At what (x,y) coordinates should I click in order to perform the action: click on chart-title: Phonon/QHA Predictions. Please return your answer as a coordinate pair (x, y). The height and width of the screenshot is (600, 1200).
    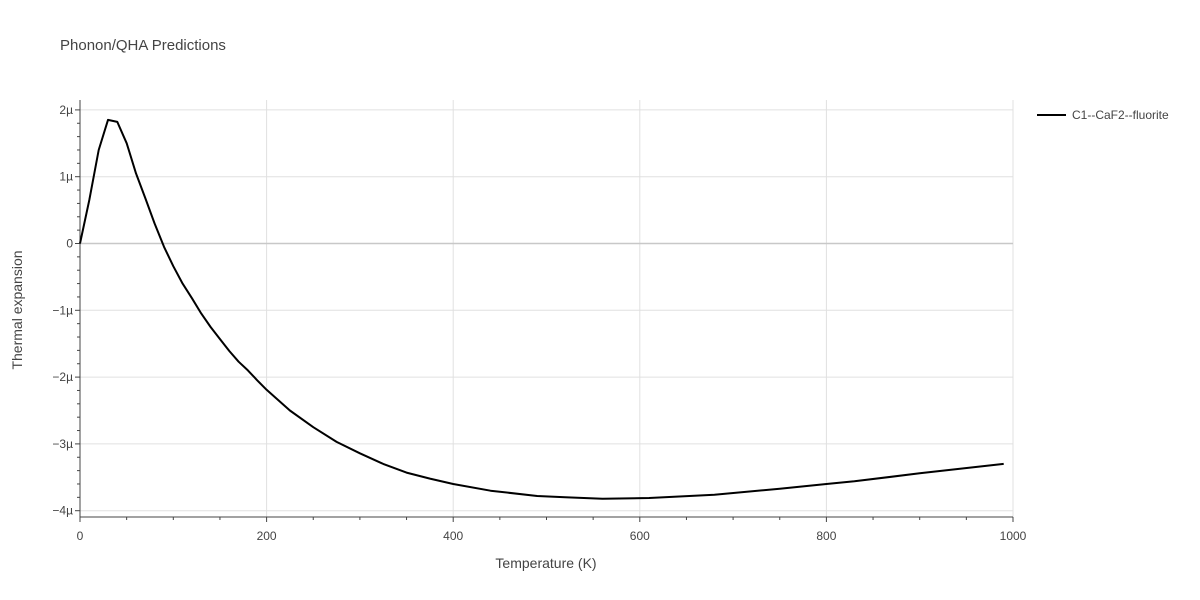
    Looking at the image, I should click on (143, 45).